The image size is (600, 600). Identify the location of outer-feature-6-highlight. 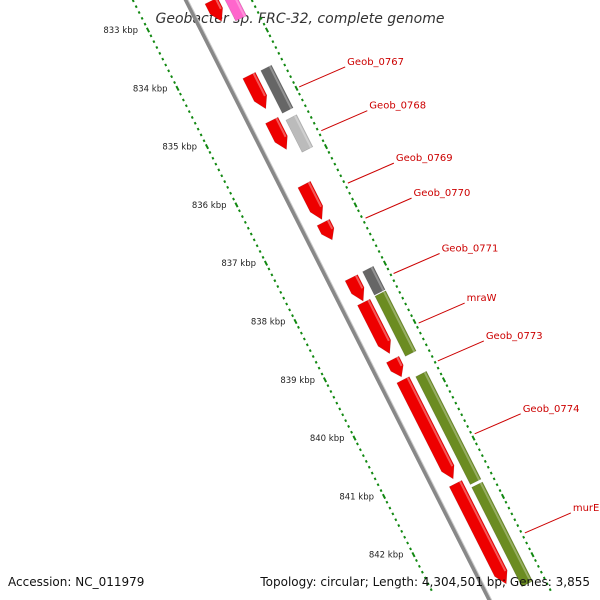
(505, 532).